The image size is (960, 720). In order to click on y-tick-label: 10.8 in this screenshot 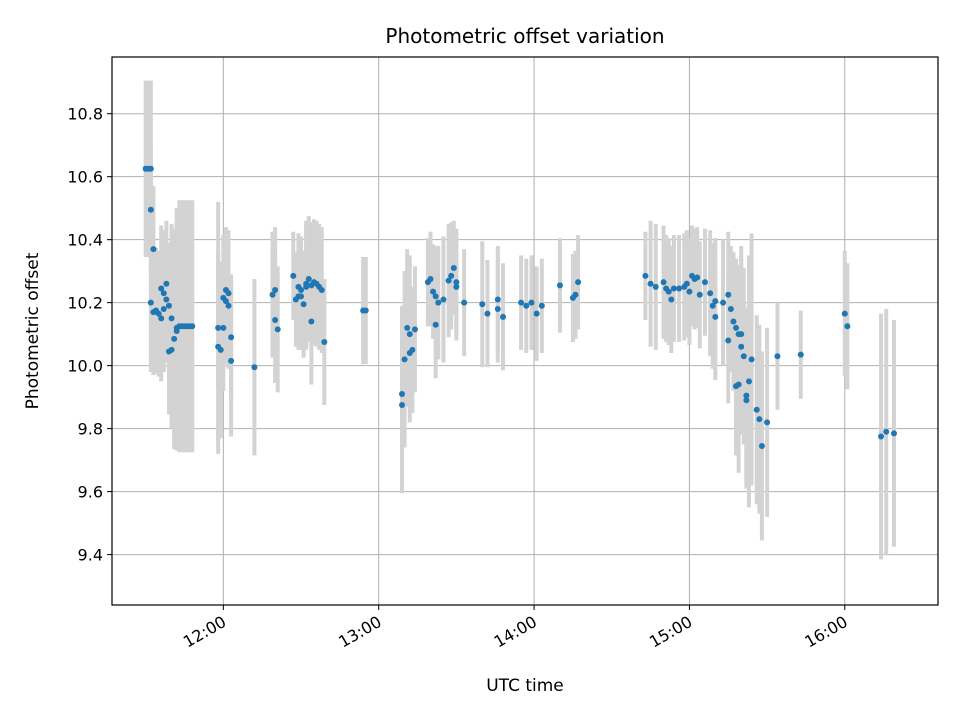, I will do `click(85, 114)`.